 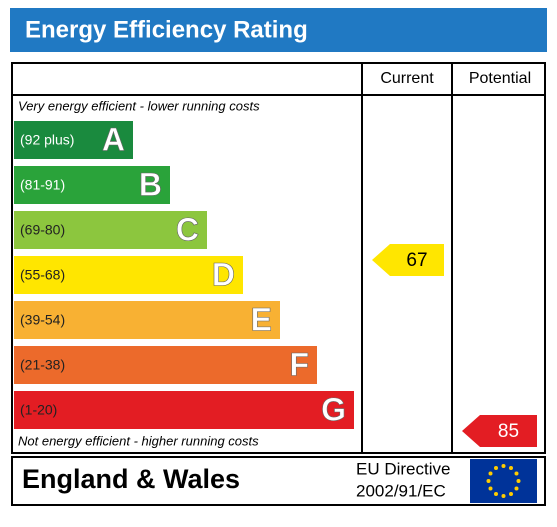 What do you see at coordinates (187, 229) in the screenshot?
I see `band-letter: C` at bounding box center [187, 229].